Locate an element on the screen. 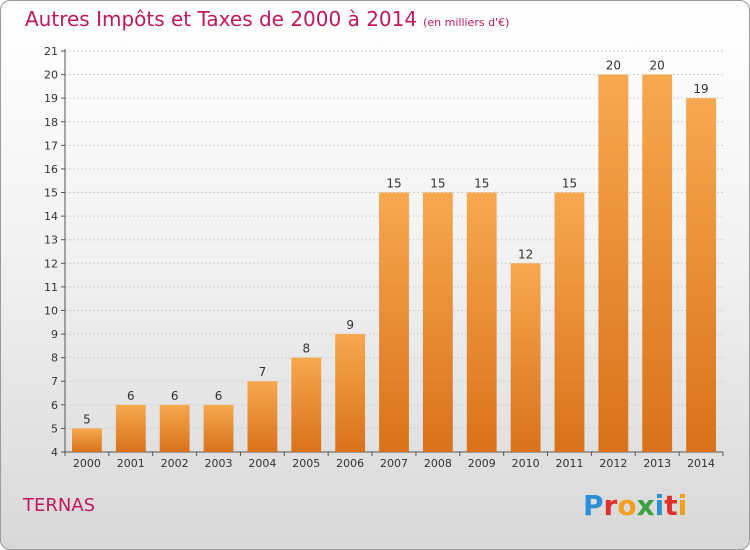  data-label: 8 is located at coordinates (306, 349).